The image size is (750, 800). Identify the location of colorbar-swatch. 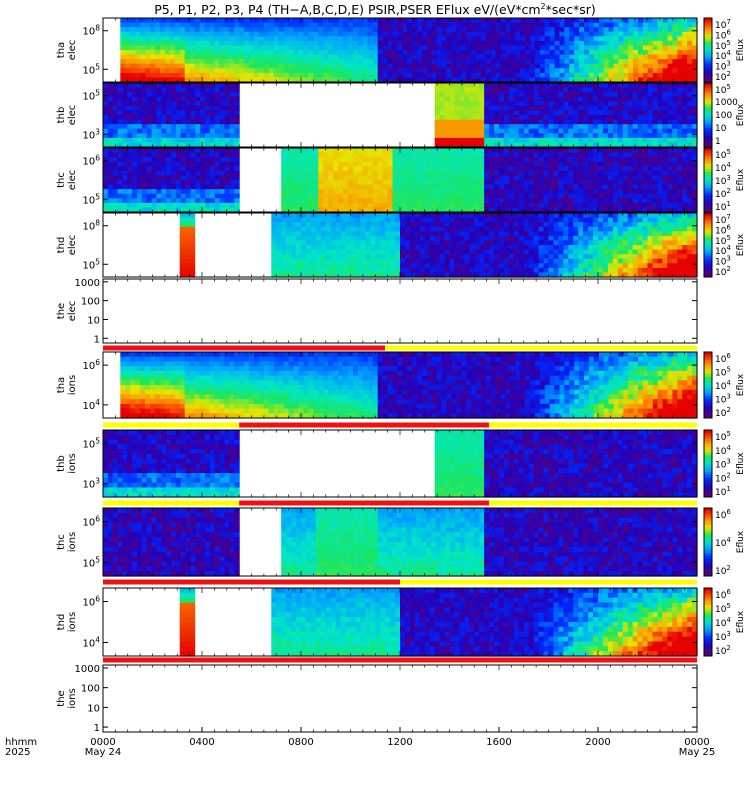
(708, 81).